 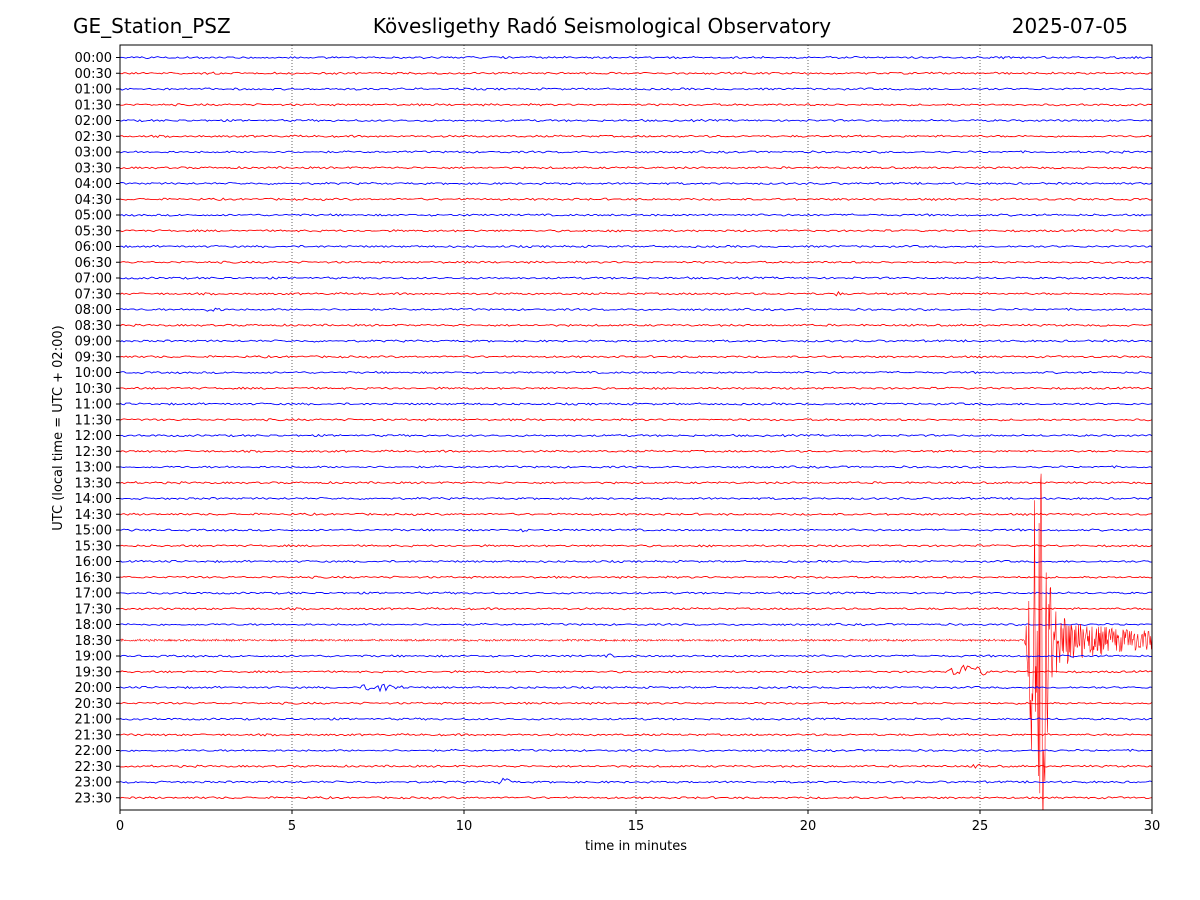 What do you see at coordinates (636, 846) in the screenshot?
I see `x-axis-label: time in minutes` at bounding box center [636, 846].